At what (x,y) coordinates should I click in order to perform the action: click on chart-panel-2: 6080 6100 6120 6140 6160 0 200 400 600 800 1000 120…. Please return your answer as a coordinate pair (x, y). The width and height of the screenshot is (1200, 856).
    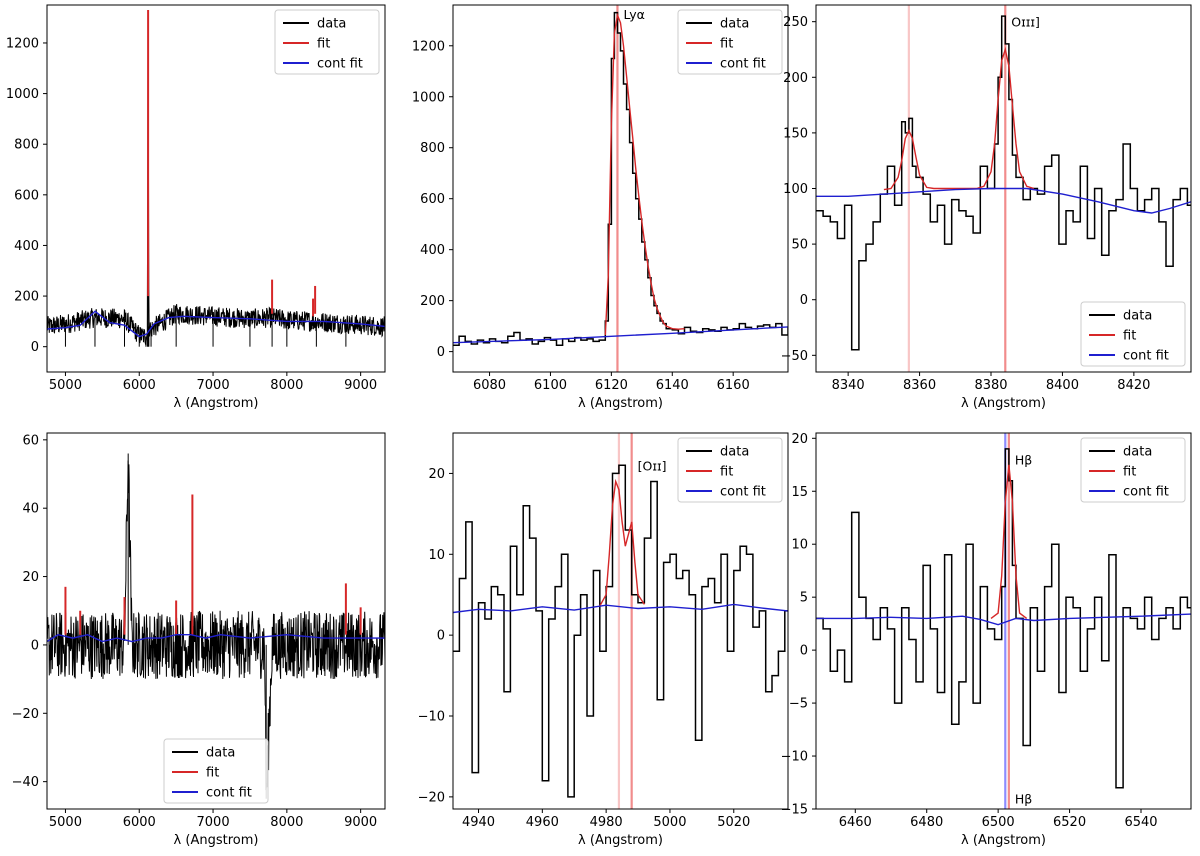
    Looking at the image, I should click on (600, 207).